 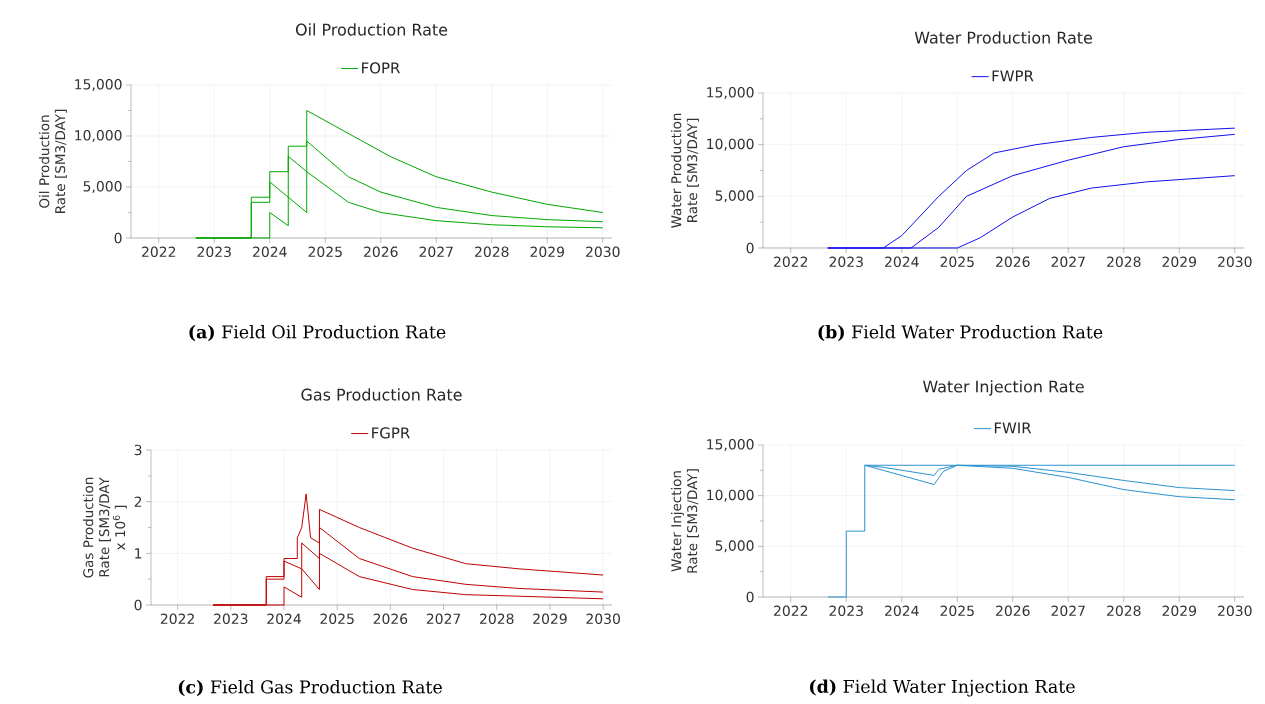 I want to click on y-tick-label: 1, so click(x=138, y=553).